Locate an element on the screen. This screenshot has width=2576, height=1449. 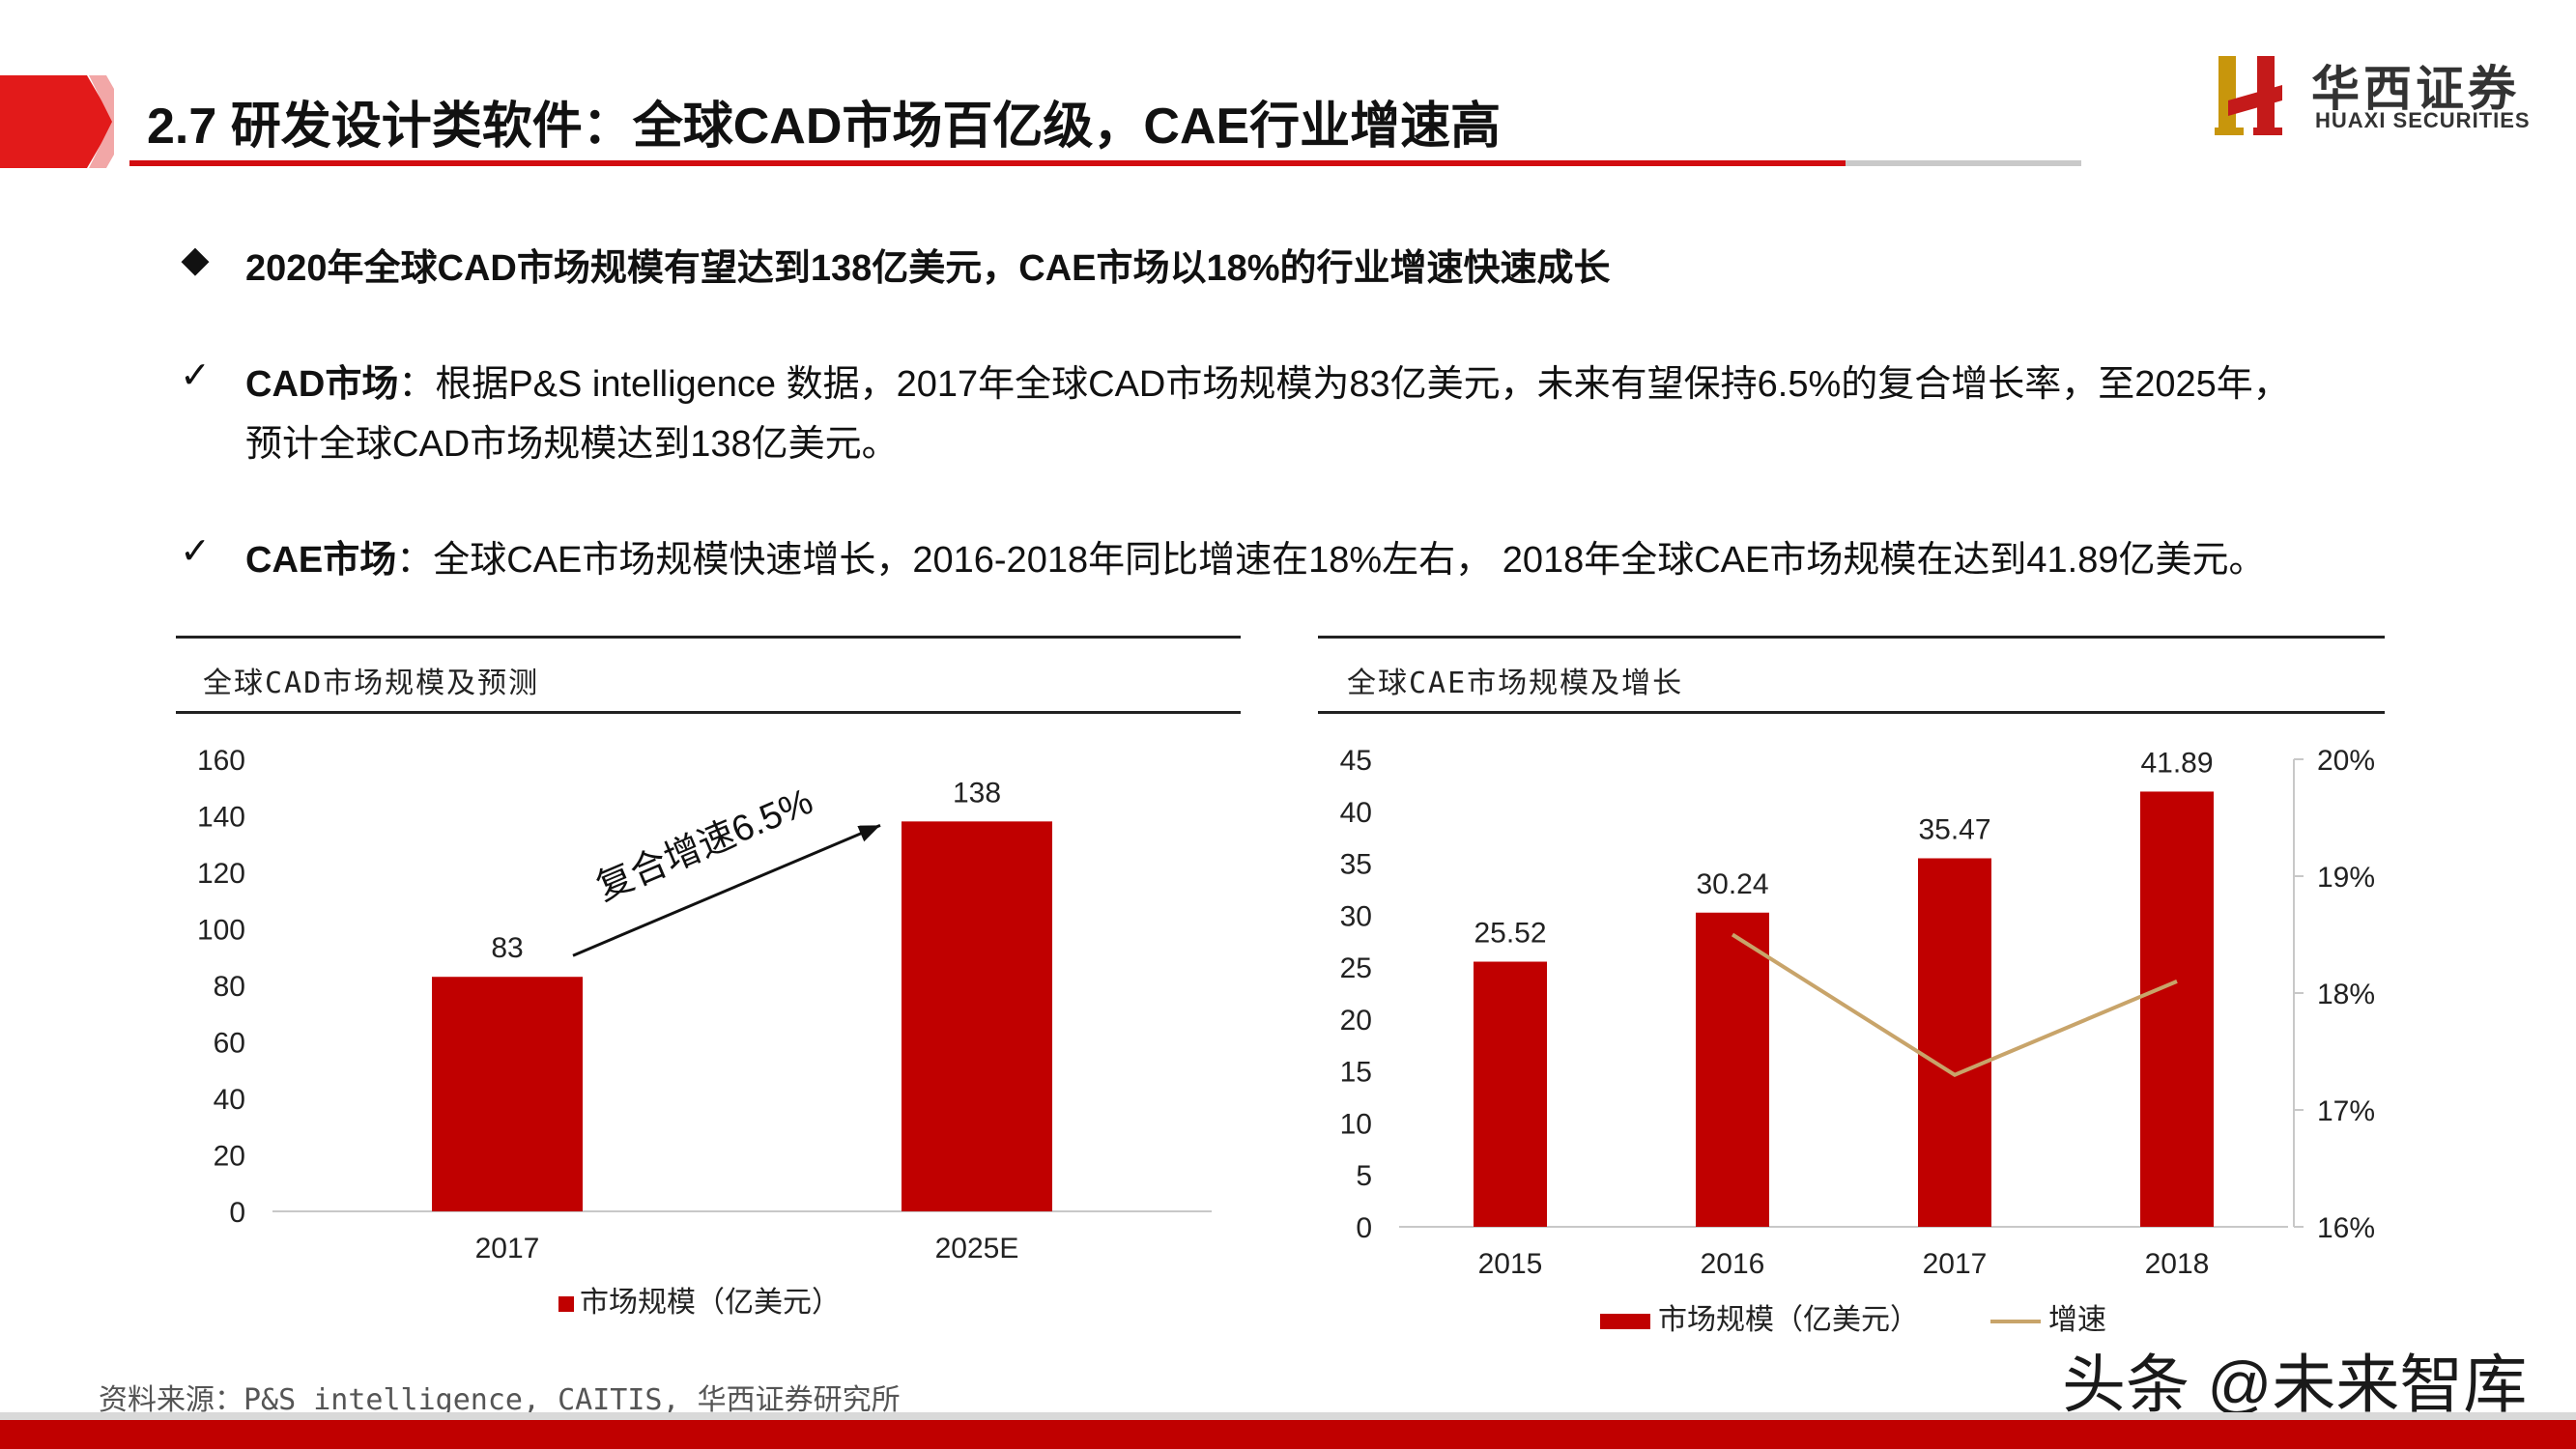
logo-text-en: HUAXI SECURITIES is located at coordinates (2423, 120).